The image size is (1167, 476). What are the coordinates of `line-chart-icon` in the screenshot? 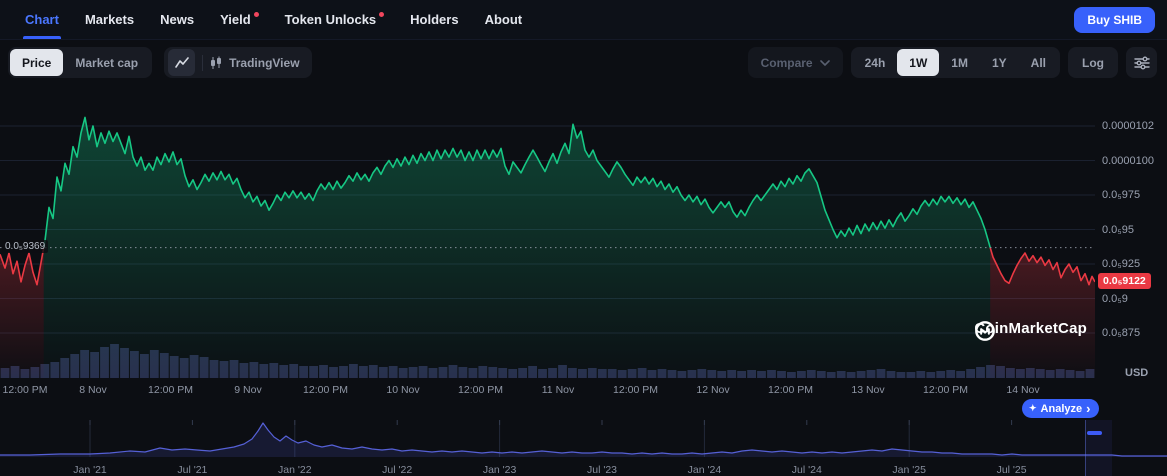 It's located at (181, 62).